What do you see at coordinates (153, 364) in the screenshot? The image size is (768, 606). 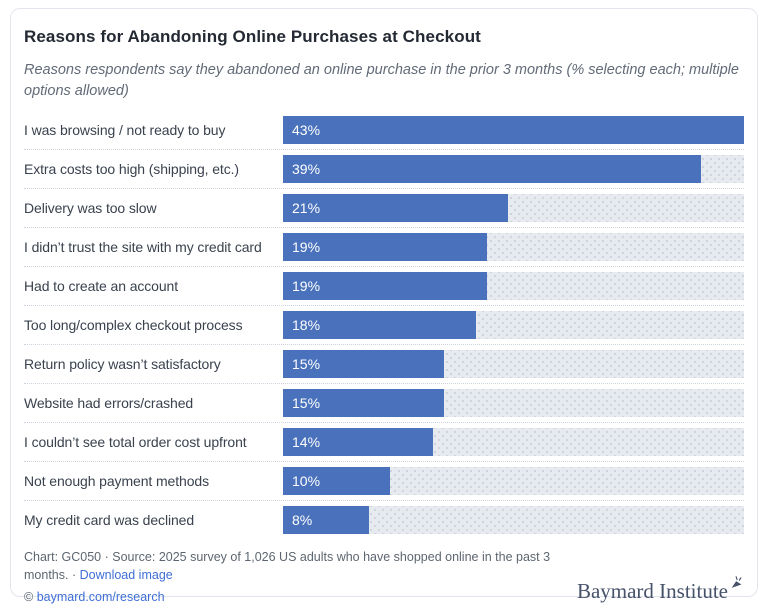 I see `bar-label: Return policy wasn’t satisfactory` at bounding box center [153, 364].